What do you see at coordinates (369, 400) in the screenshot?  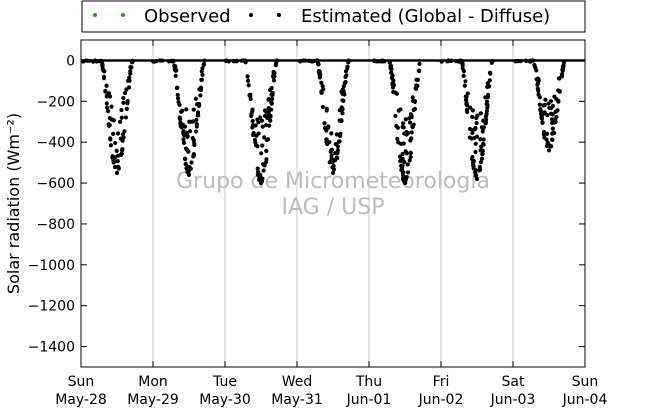 I see `x-tick-label-date: Jun-01` at bounding box center [369, 400].